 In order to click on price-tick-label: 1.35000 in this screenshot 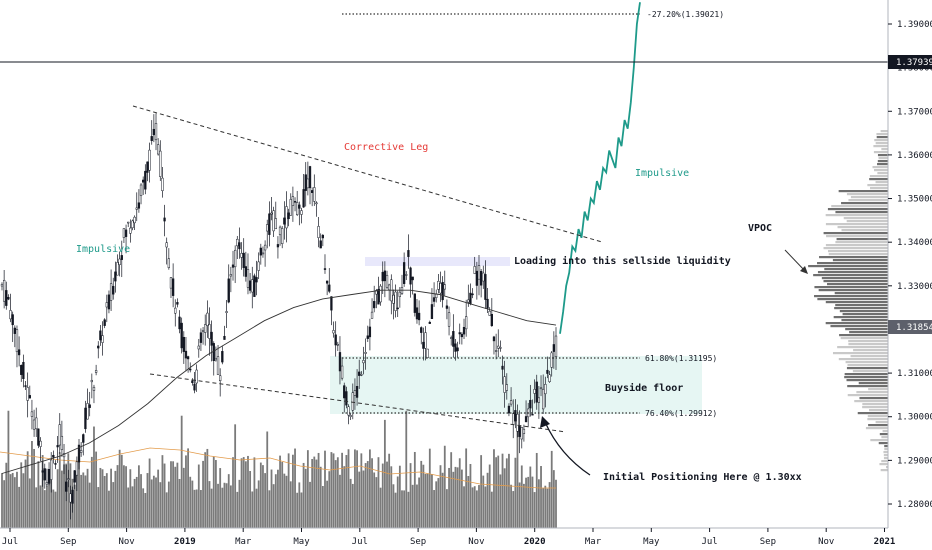, I will do `click(914, 200)`.